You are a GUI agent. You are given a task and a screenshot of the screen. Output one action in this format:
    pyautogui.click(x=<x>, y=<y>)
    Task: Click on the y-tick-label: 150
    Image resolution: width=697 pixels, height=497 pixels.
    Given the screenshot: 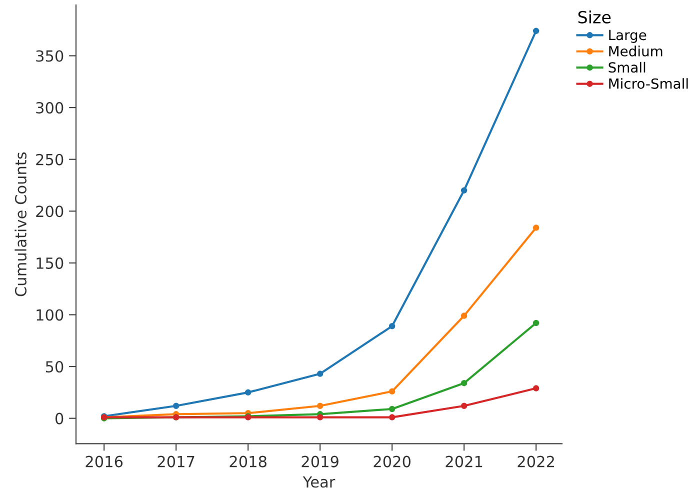 What is the action you would take?
    pyautogui.click(x=50, y=263)
    